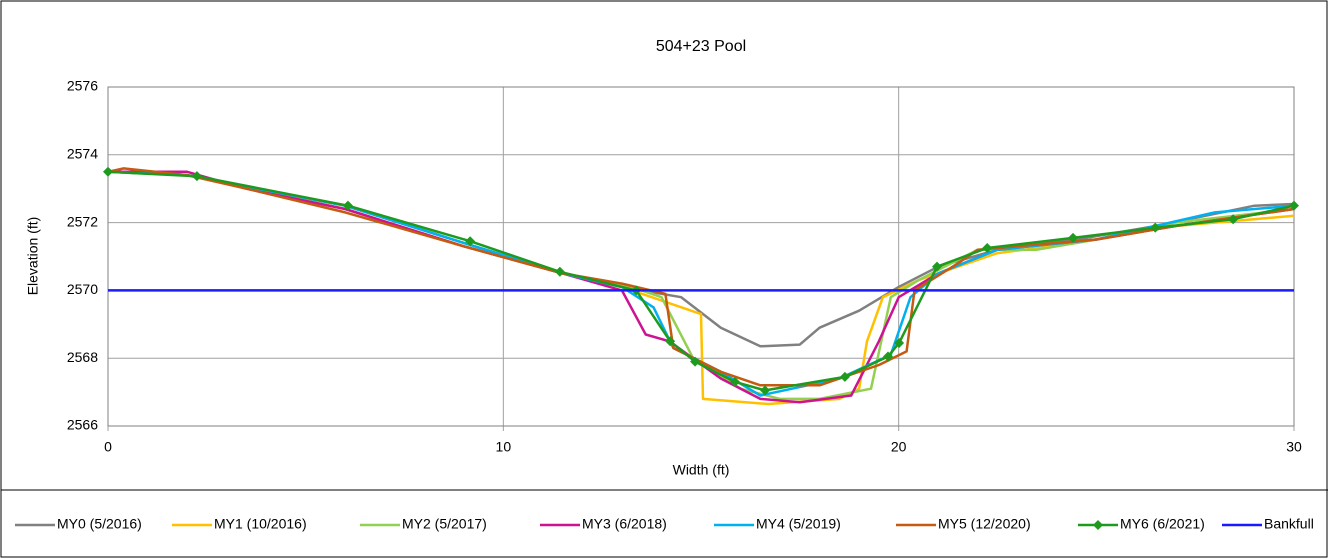 This screenshot has height=559, width=1329. Describe the element at coordinates (701, 470) in the screenshot. I see `x-axis-label: Width (ft)` at that location.